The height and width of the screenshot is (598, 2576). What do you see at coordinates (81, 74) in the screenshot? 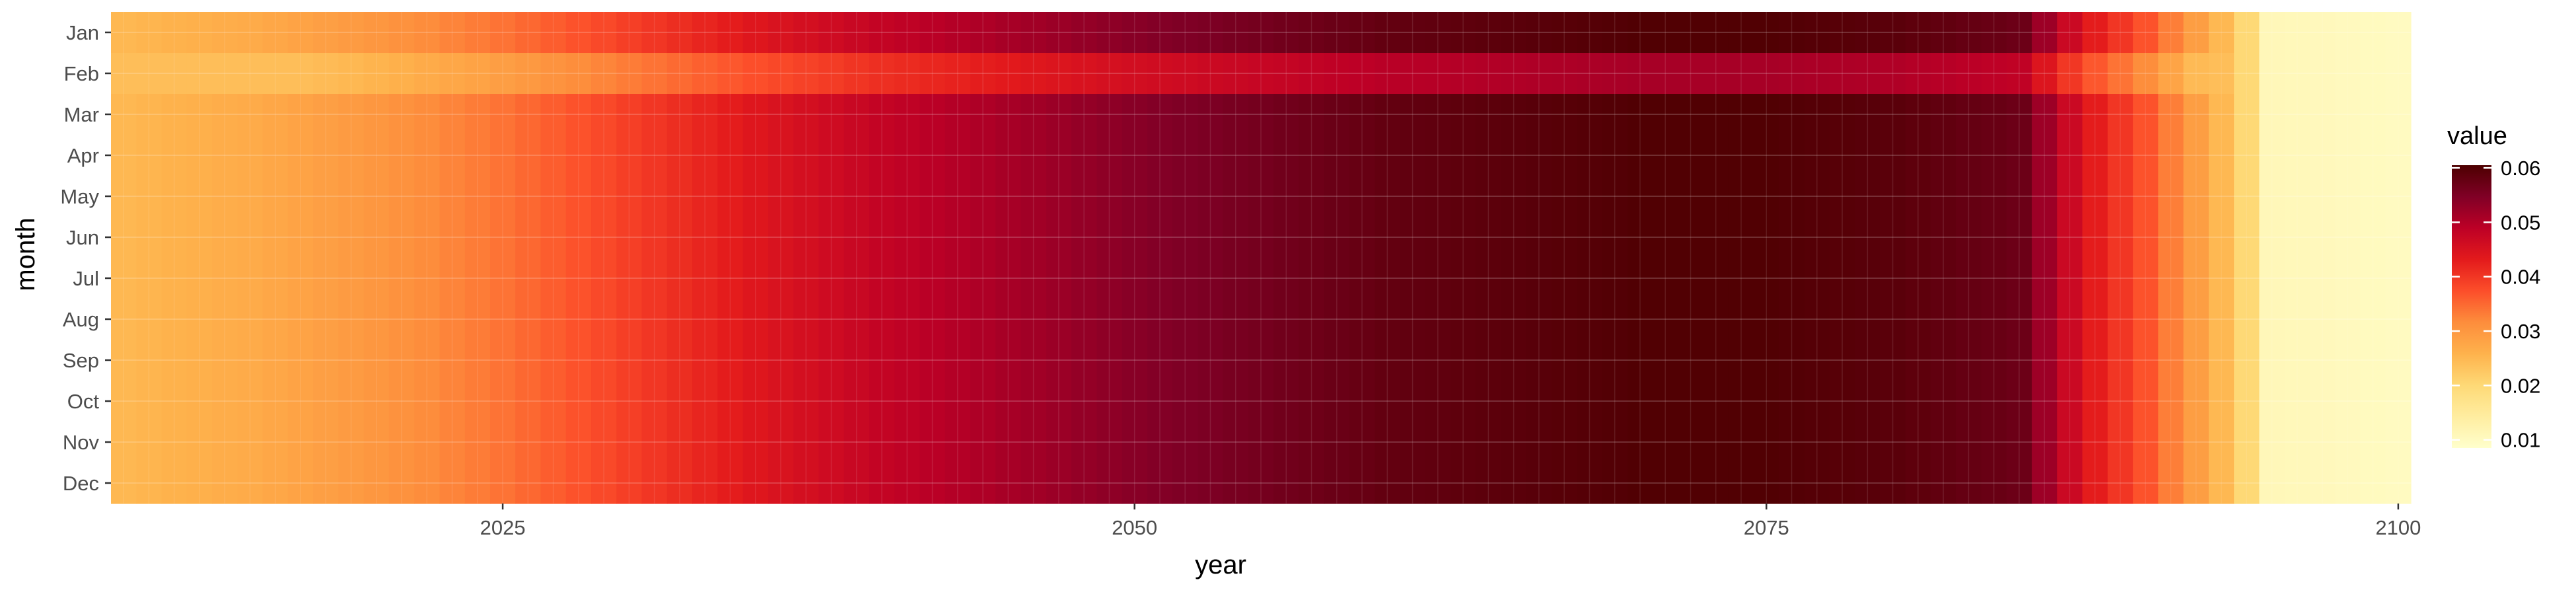
I see `y-tick-label: Feb` at bounding box center [81, 74].